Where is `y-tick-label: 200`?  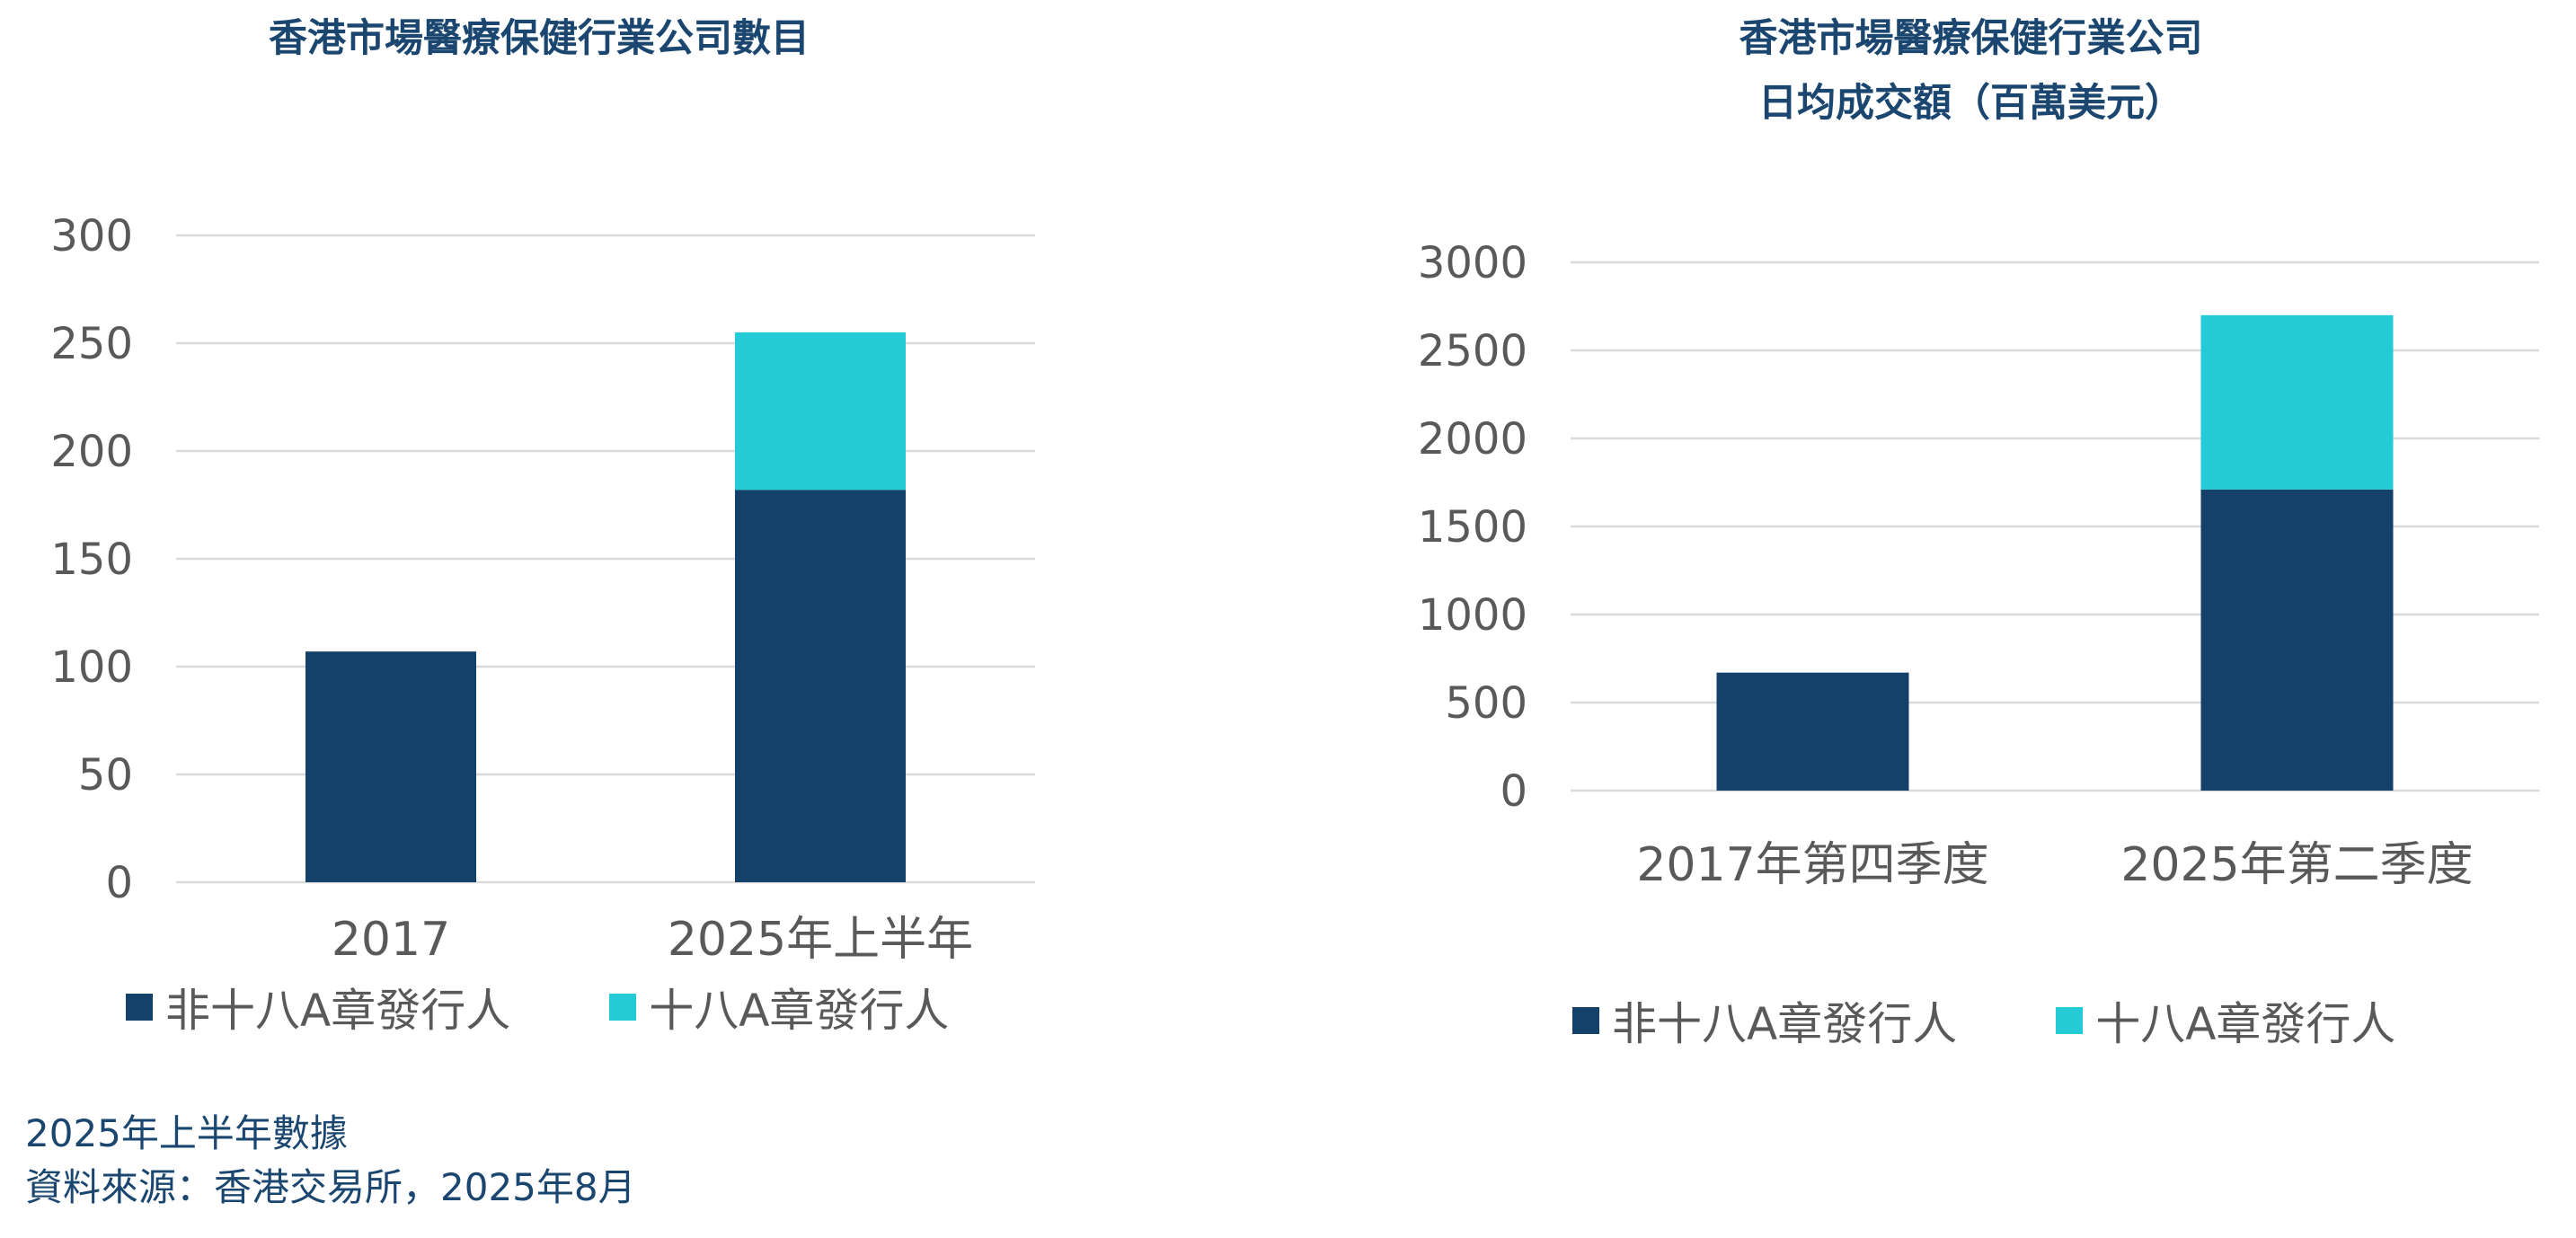
y-tick-label: 200 is located at coordinates (91, 452).